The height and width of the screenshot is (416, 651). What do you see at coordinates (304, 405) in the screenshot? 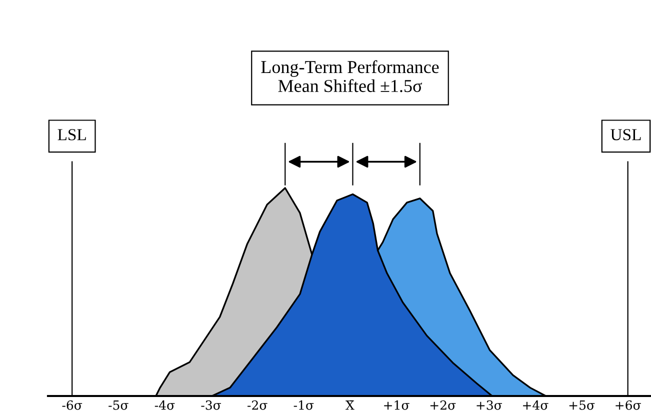
I see `x-tick-label: -1σ` at bounding box center [304, 405].